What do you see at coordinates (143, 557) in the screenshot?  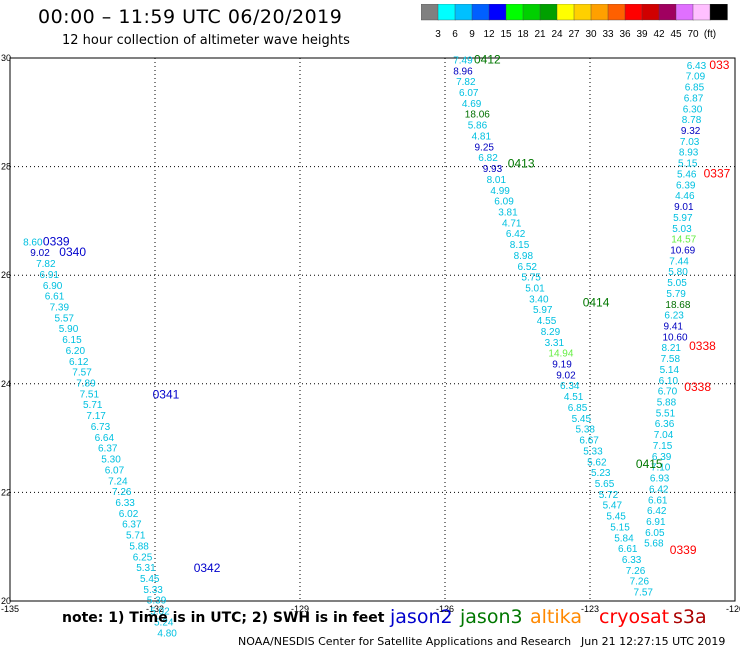 I see `wave-height-value: 6.25` at bounding box center [143, 557].